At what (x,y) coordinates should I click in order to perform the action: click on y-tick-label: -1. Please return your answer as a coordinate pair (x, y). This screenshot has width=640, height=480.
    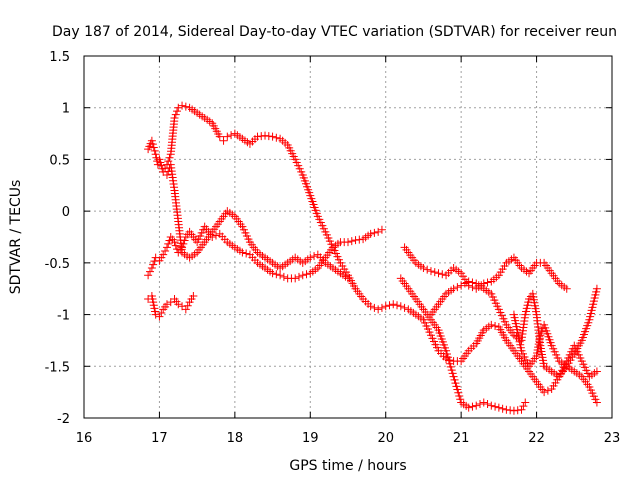
    Looking at the image, I should click on (63, 316).